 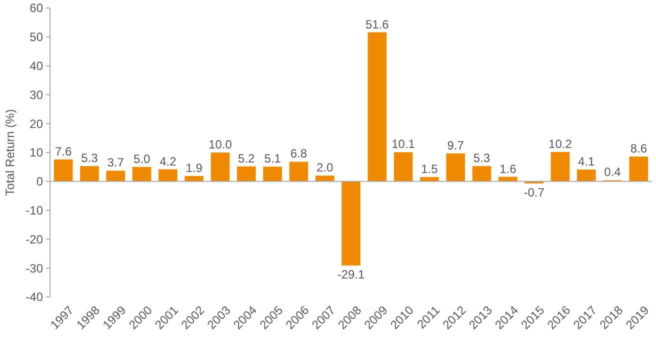 I want to click on data-label: 4.2, so click(x=168, y=161).